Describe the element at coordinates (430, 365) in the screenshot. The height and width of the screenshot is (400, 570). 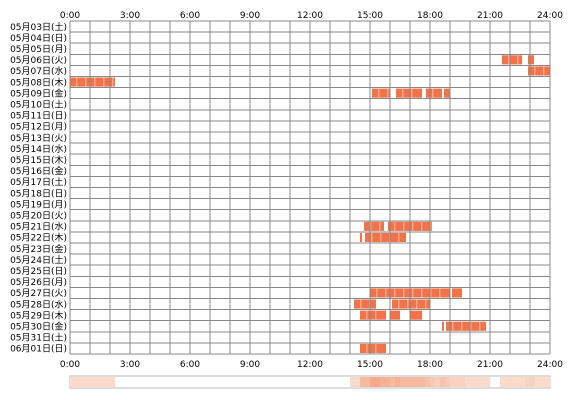
I see `x-tick-label-bottom: 18:00` at that location.